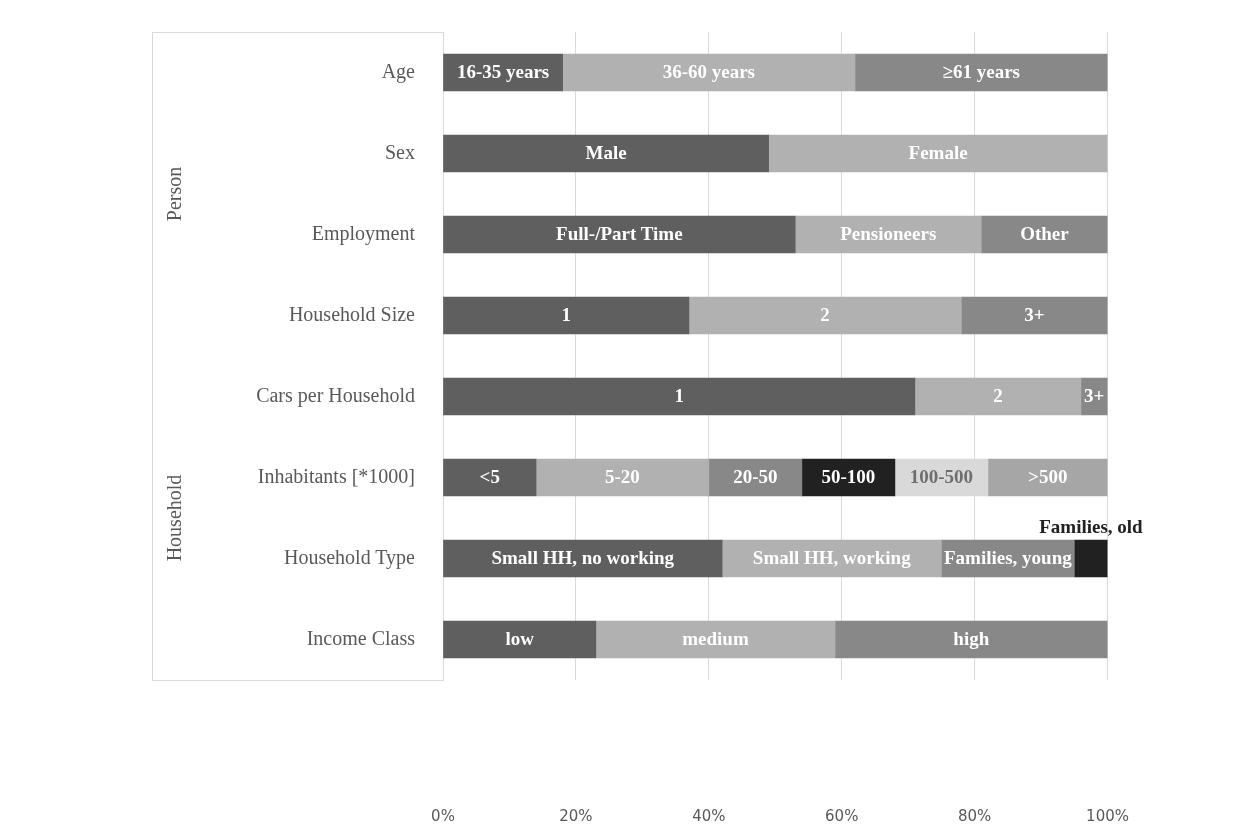 This screenshot has width=1257, height=839. Describe the element at coordinates (888, 234) in the screenshot. I see `series-label: Pensioneers` at that location.